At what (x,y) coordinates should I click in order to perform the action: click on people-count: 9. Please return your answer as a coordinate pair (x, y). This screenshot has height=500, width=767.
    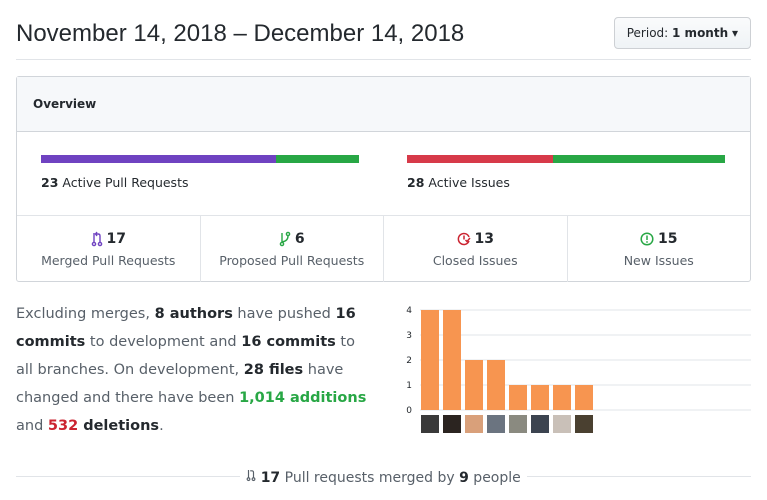
    Looking at the image, I should click on (464, 478).